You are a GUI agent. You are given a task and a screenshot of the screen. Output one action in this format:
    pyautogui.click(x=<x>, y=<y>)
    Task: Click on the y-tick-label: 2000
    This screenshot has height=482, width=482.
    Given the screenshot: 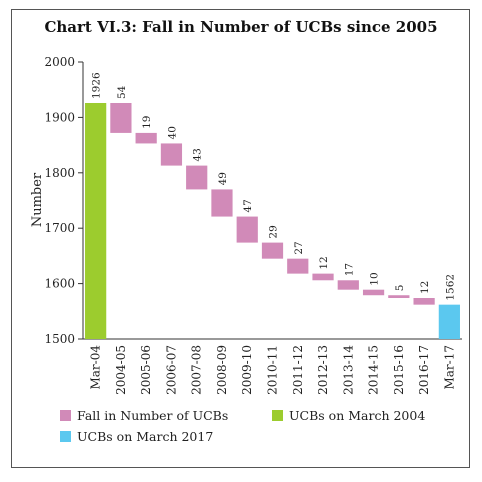 What is the action you would take?
    pyautogui.click(x=59, y=62)
    